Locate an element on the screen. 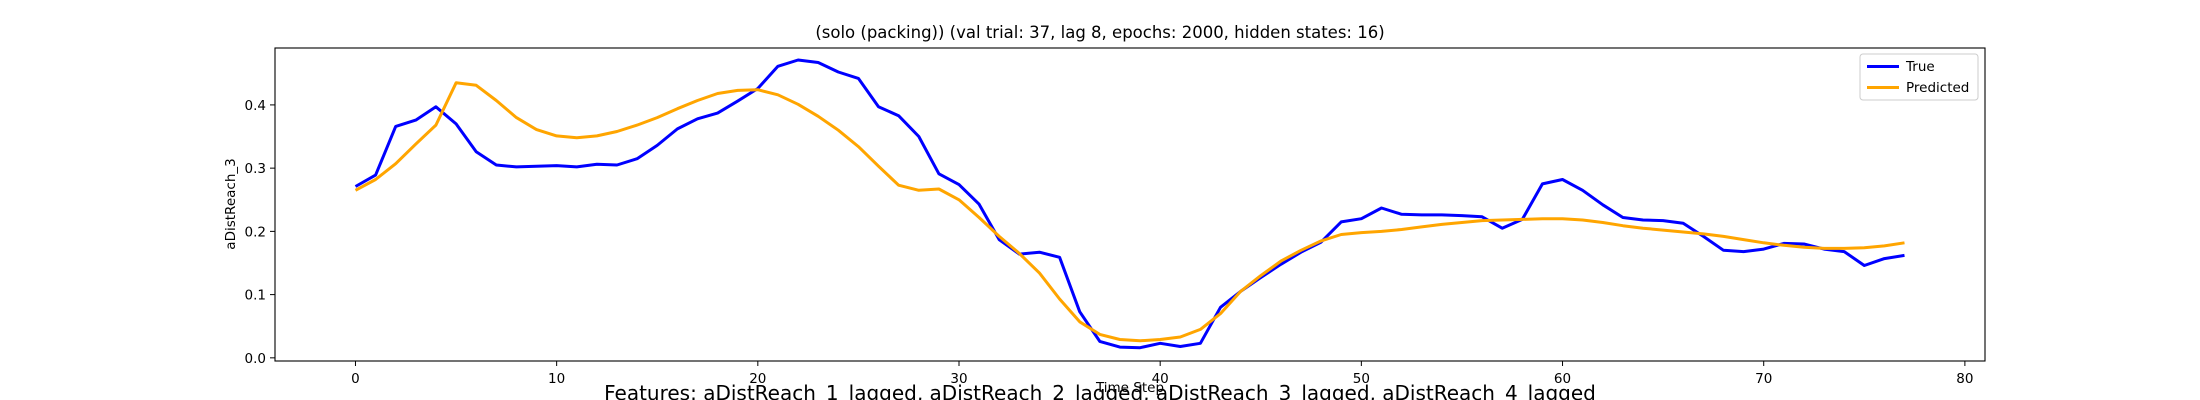  x-tick-label: 40 is located at coordinates (1160, 379).